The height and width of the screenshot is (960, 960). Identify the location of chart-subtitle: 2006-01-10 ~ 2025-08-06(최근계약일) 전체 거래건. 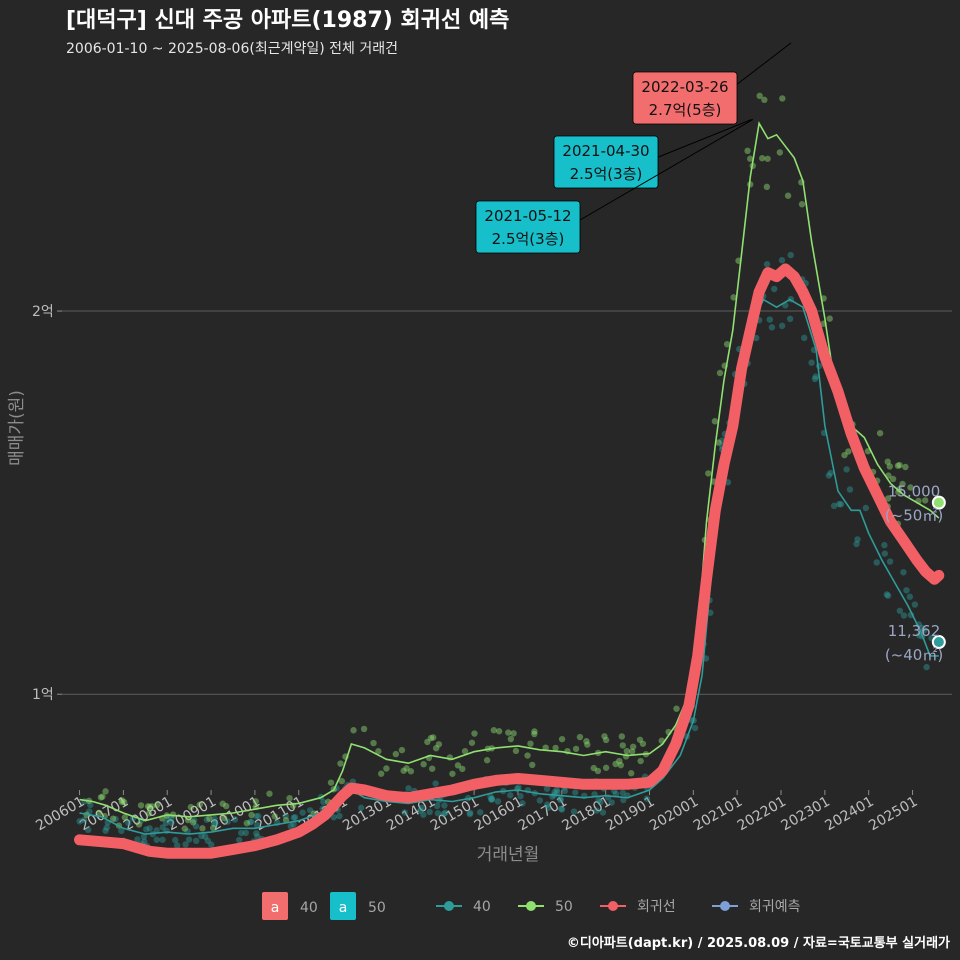
(232, 49).